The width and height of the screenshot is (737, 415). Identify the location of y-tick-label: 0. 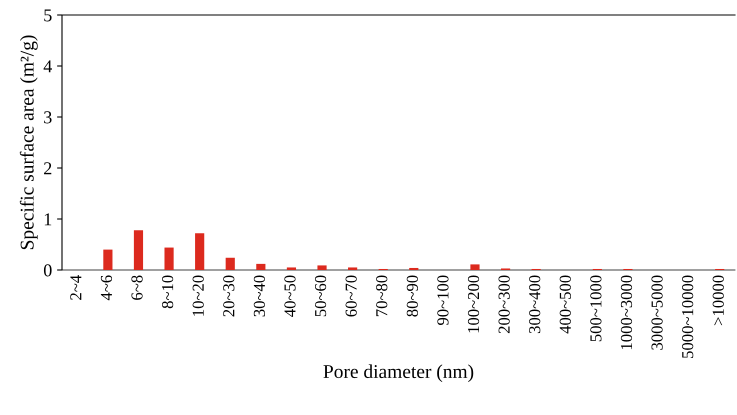
(48, 270).